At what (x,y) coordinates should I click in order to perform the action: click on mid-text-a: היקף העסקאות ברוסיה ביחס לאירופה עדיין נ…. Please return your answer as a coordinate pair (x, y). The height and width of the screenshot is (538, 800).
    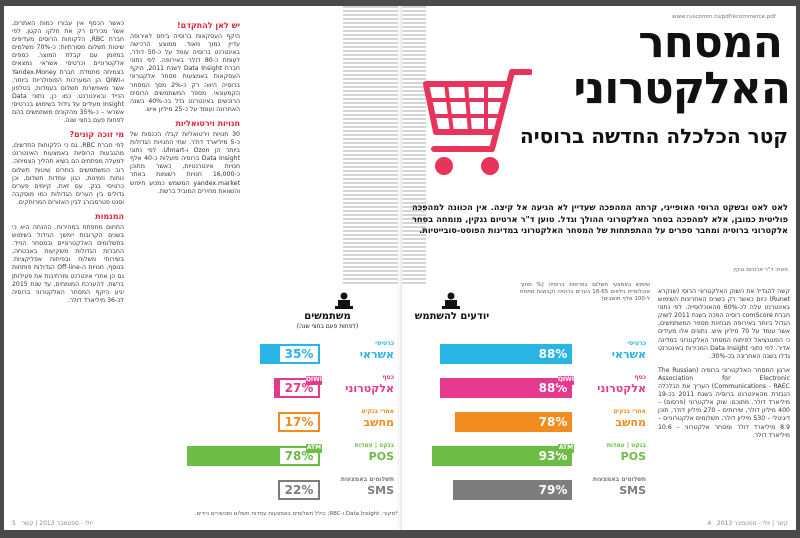
    Looking at the image, I should click on (185, 73).